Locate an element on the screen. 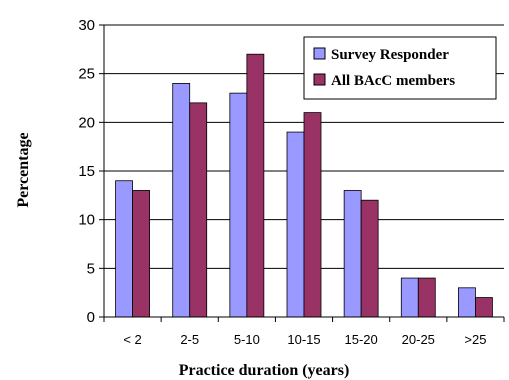 Image resolution: width=509 pixels, height=380 pixels. y-tick-label: 0 is located at coordinates (91, 317).